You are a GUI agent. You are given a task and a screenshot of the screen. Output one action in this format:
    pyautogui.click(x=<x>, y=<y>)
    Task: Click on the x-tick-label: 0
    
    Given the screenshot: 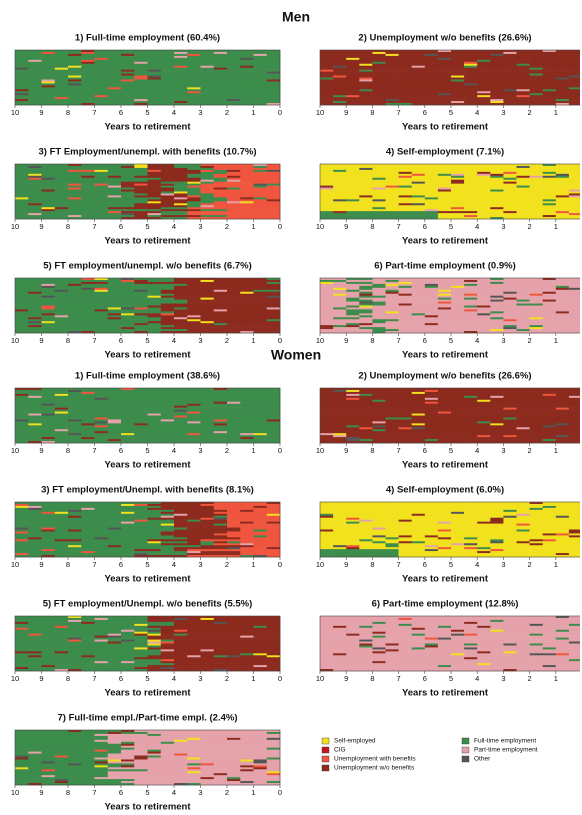 What is the action you would take?
    pyautogui.click(x=280, y=226)
    